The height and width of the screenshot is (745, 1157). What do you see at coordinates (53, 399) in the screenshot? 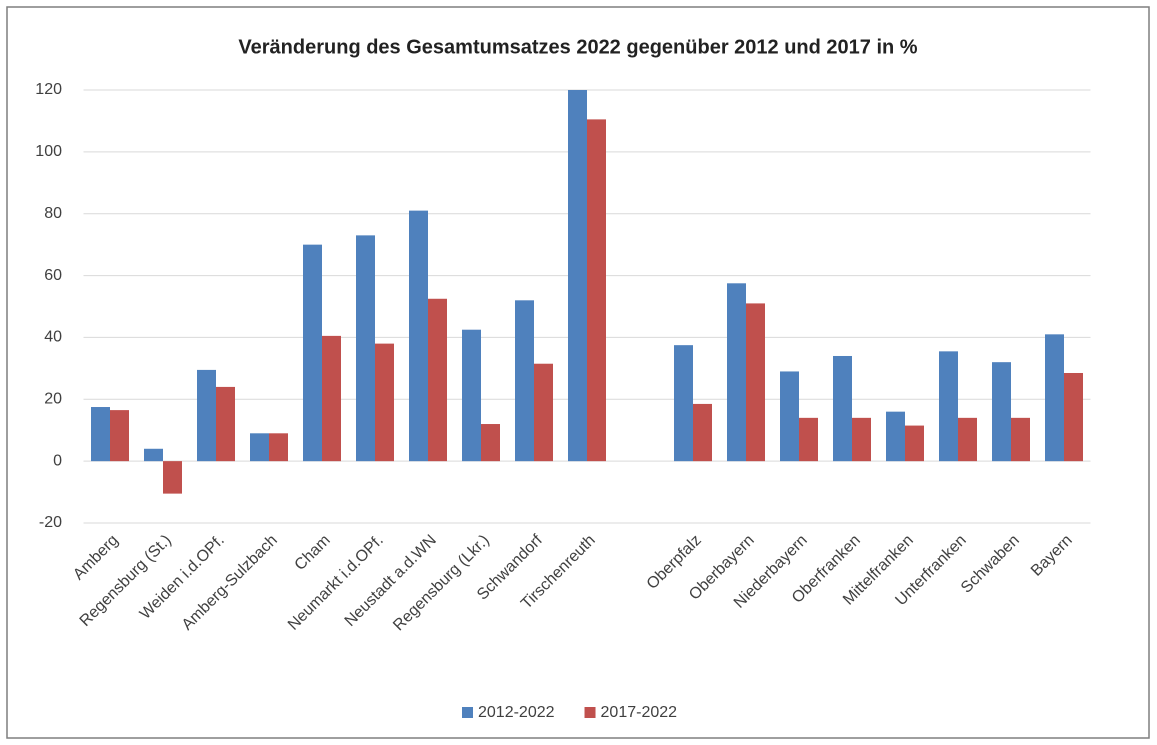
I see `y-tick-label: 20` at bounding box center [53, 399].